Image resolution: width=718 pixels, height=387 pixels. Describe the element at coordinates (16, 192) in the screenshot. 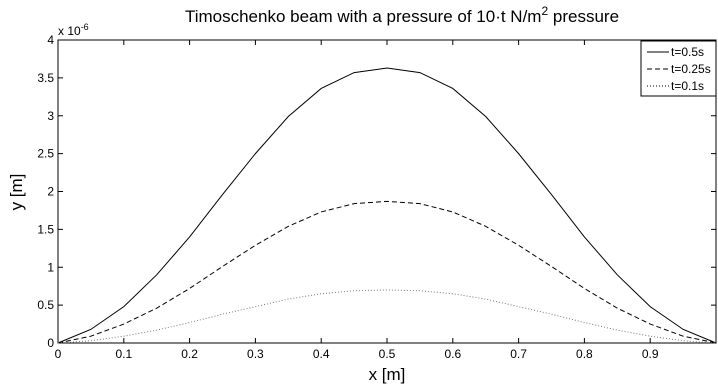

I see `y-axis-label: y [m]` at that location.